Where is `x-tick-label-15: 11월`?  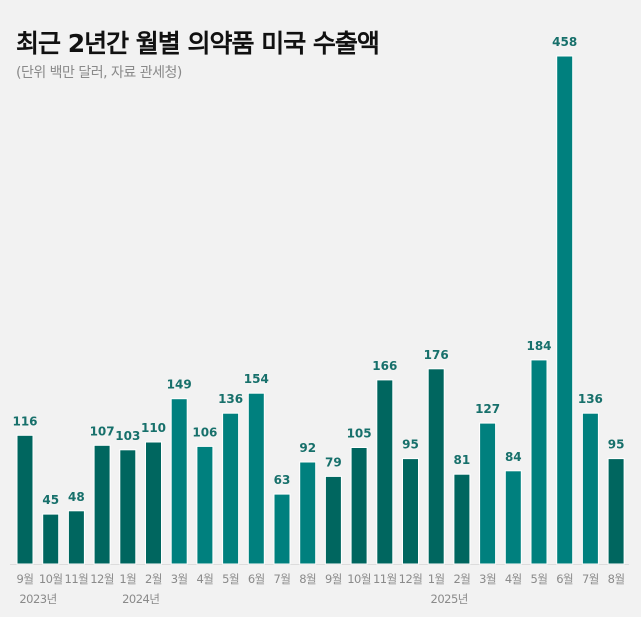
x-tick-label-15: 11월 is located at coordinates (385, 579).